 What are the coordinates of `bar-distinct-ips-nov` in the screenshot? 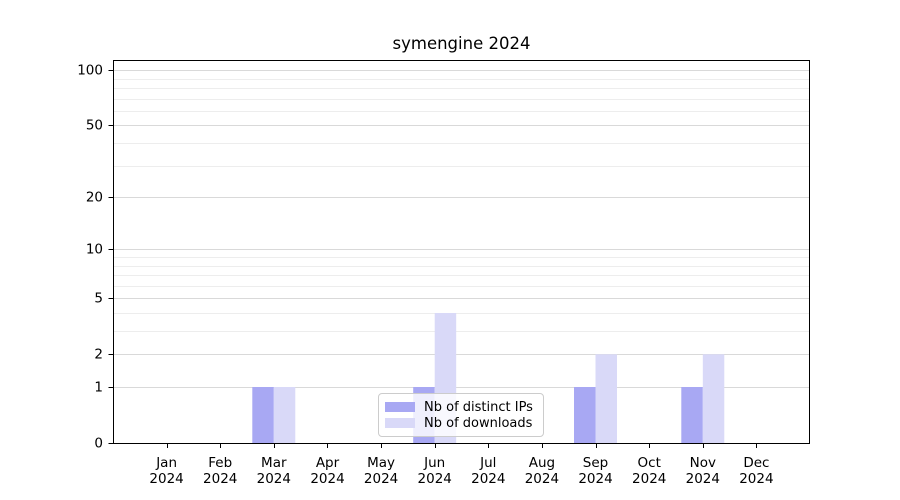 It's located at (692, 415).